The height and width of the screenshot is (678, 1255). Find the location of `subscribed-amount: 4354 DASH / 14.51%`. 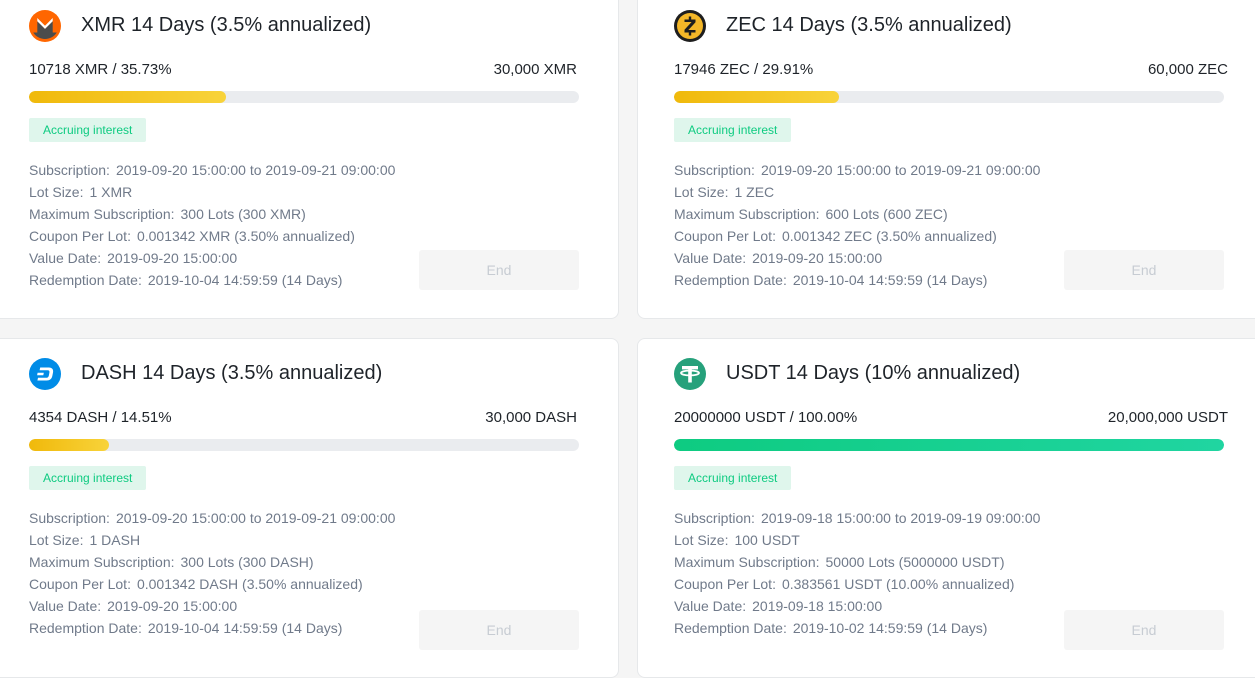

subscribed-amount: 4354 DASH / 14.51% is located at coordinates (100, 417).